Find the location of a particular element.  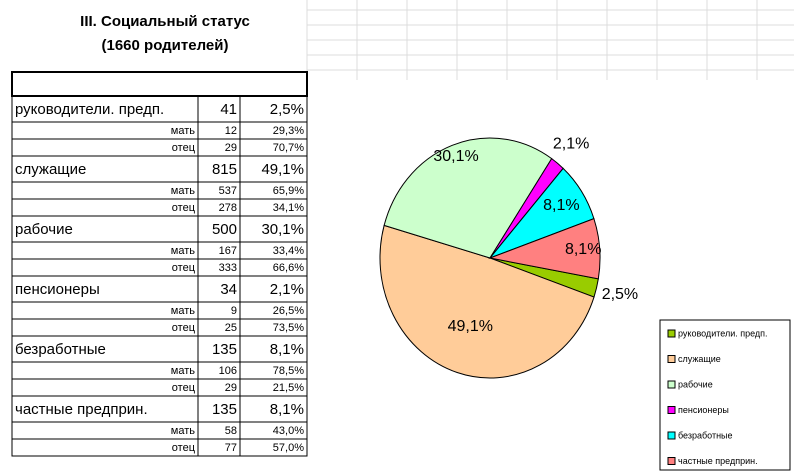

sub-count: 167 is located at coordinates (228, 251).